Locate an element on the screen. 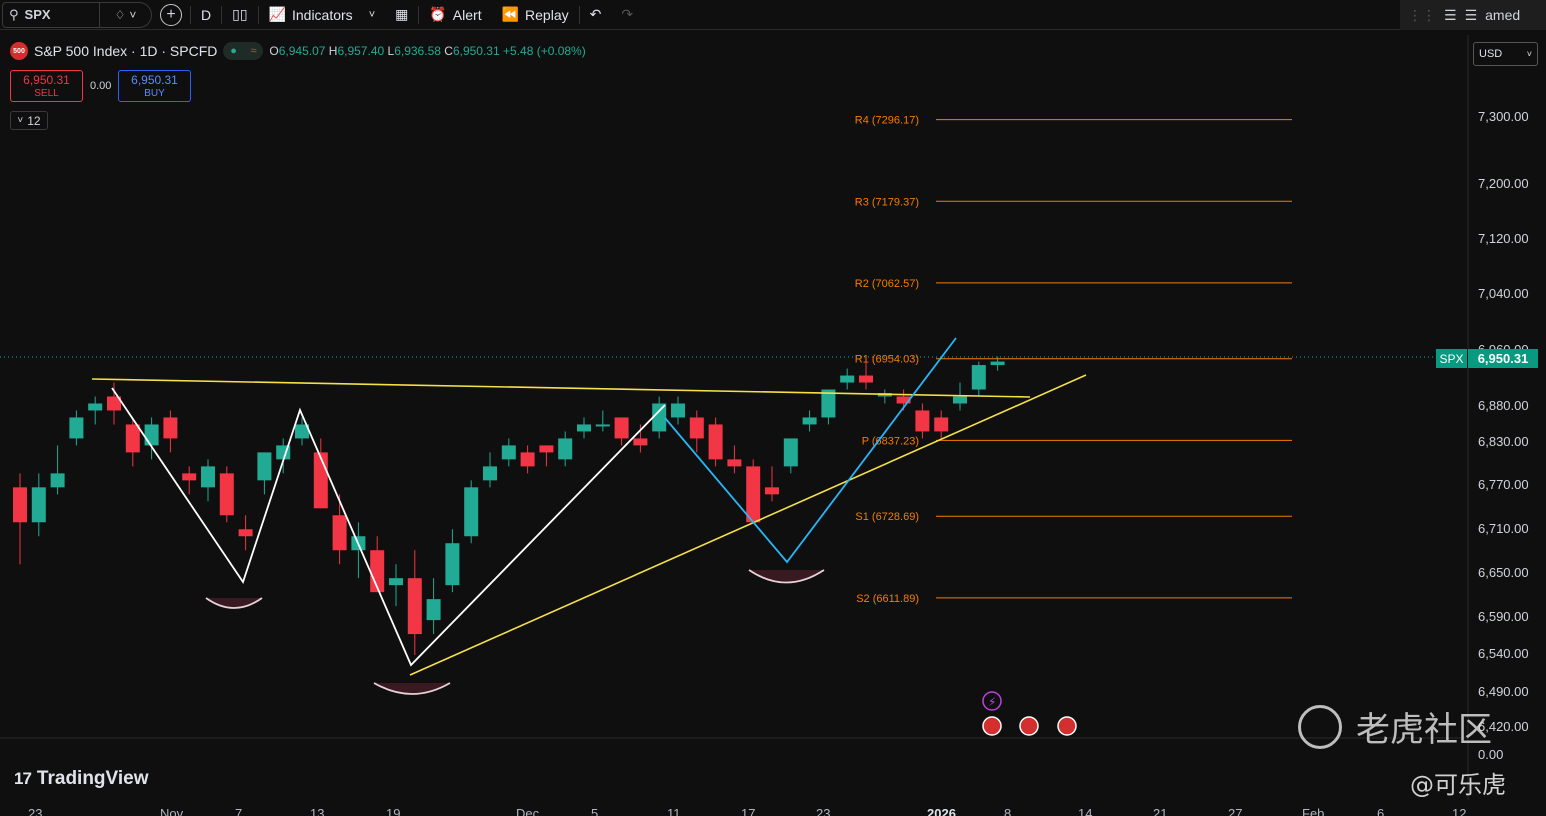 The width and height of the screenshot is (1546, 816). indicator-count: 12 is located at coordinates (34, 120).